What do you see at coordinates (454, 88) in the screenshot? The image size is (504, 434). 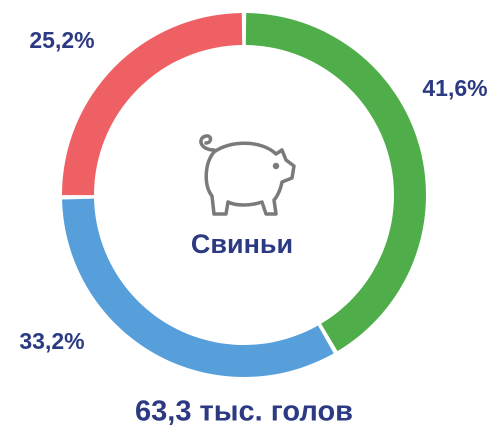 I see `value-label: 41,6%` at bounding box center [454, 88].